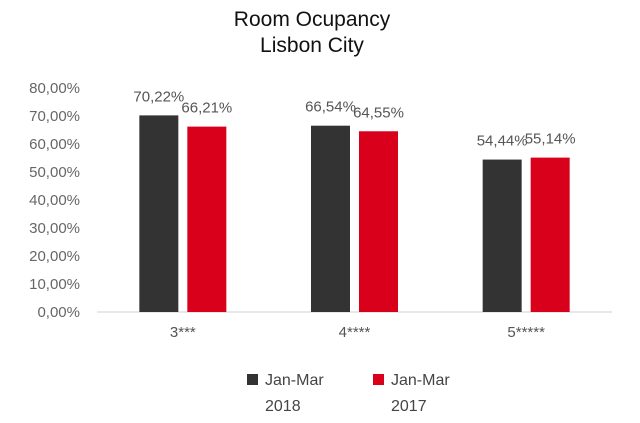 This screenshot has width=640, height=423. What do you see at coordinates (54, 172) in the screenshot?
I see `y-tick-label: 50,00%` at bounding box center [54, 172].